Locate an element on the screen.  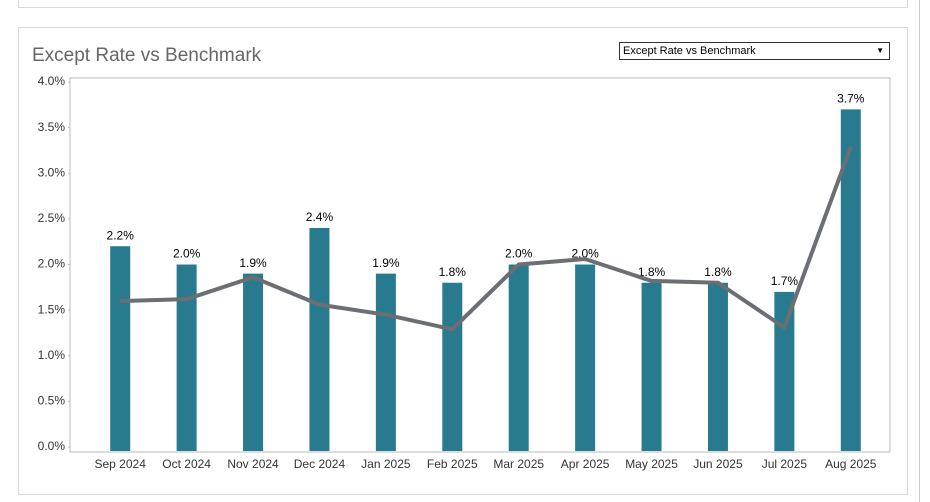
x-tick-label: Nov 2024 is located at coordinates (253, 464).